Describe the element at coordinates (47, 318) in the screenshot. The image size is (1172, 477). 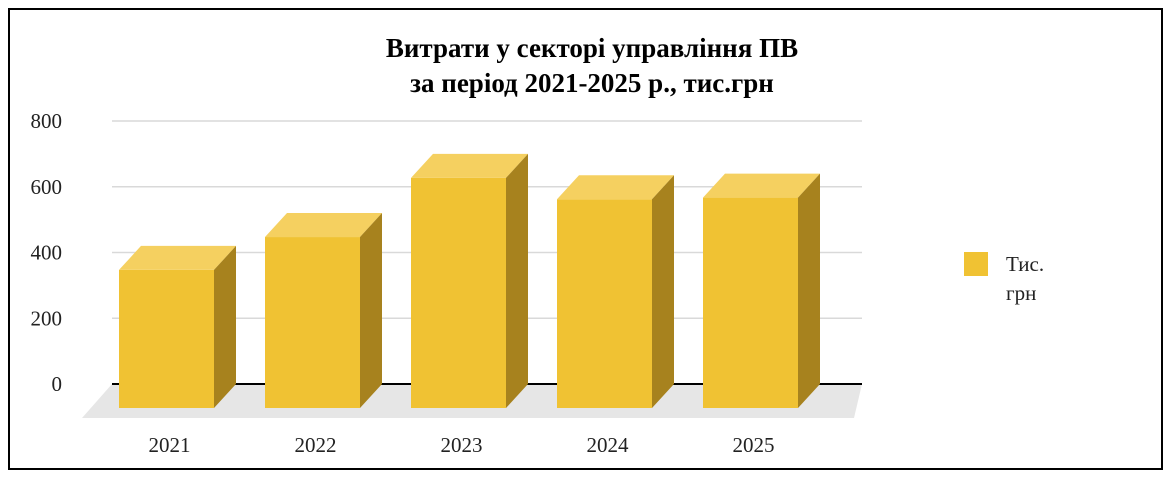
I see `y-tick-label: 200` at that location.